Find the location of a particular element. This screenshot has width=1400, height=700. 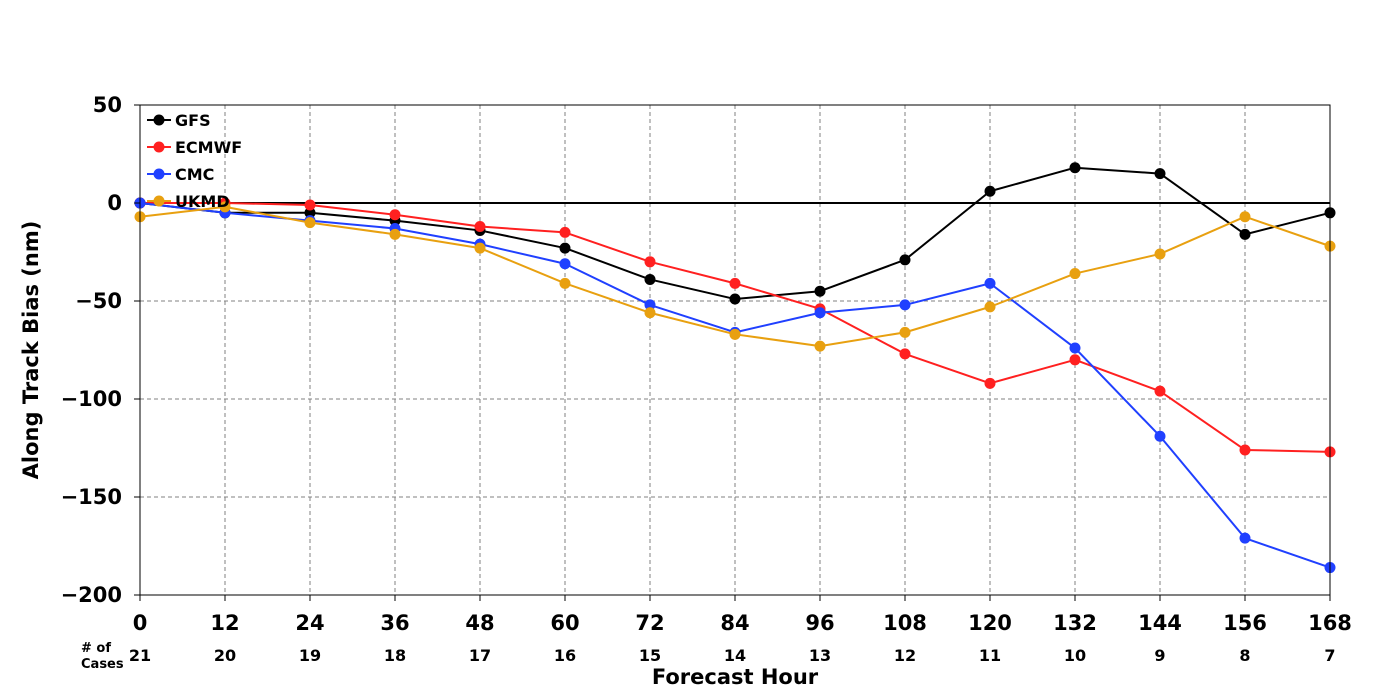

x-tick-label: 168 is located at coordinates (1330, 623).